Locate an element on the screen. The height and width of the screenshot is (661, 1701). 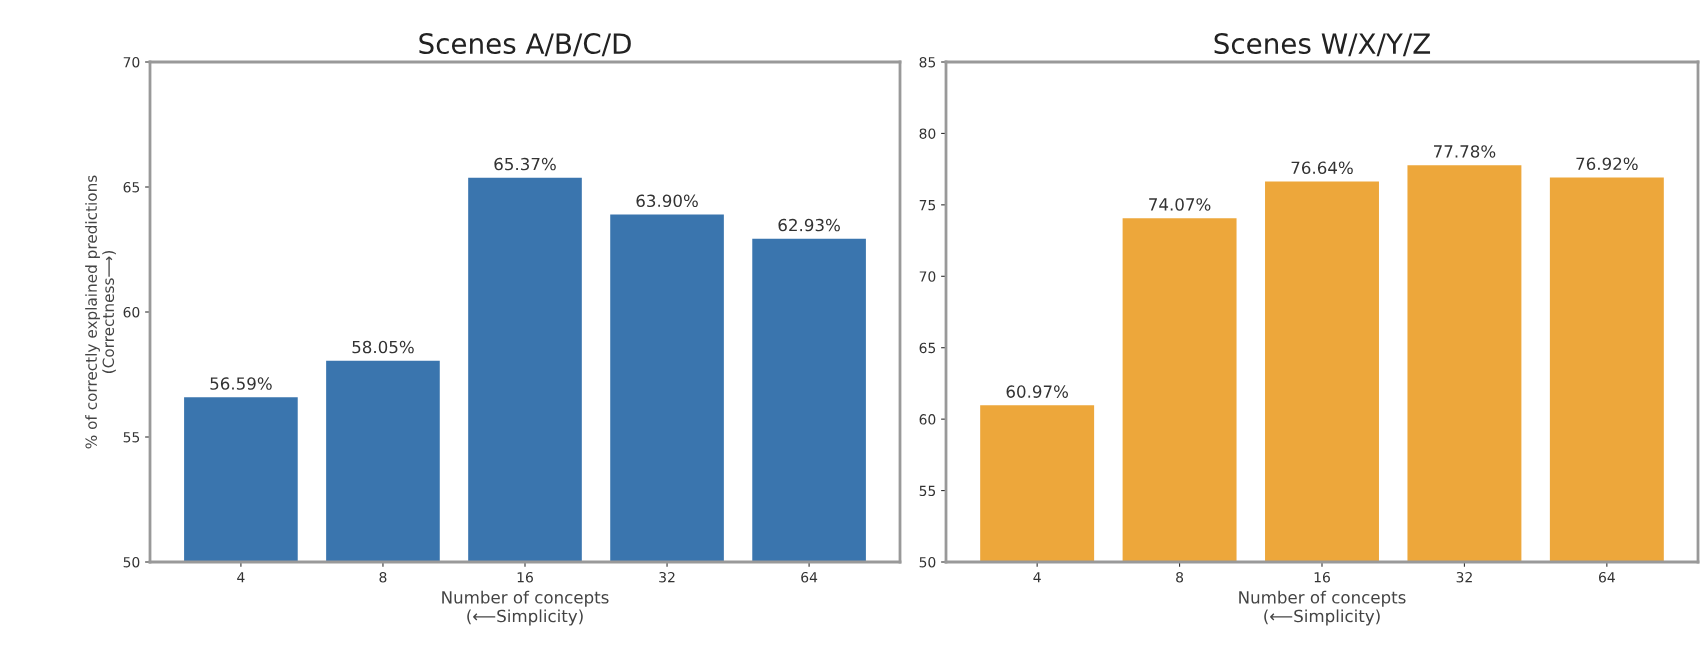
data-label: 63.90% is located at coordinates (667, 201).